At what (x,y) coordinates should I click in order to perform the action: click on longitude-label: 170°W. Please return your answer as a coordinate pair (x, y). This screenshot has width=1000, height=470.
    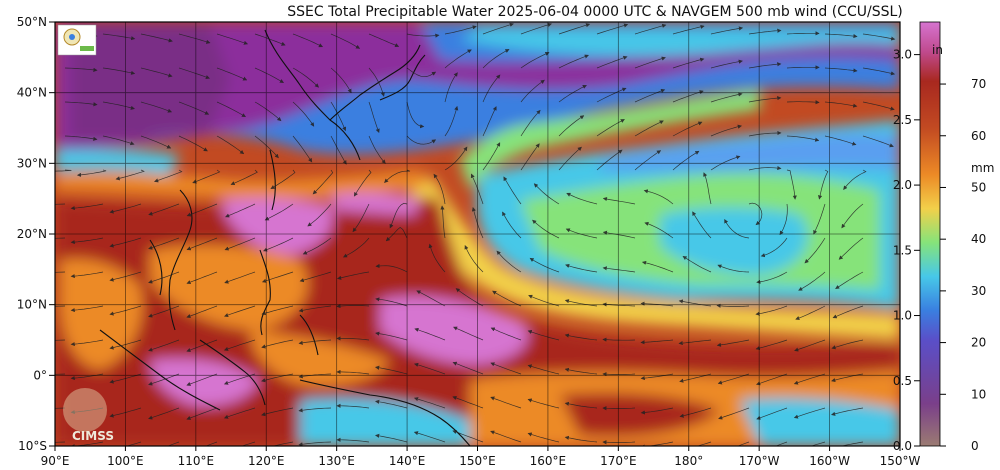
    Looking at the image, I should click on (759, 461).